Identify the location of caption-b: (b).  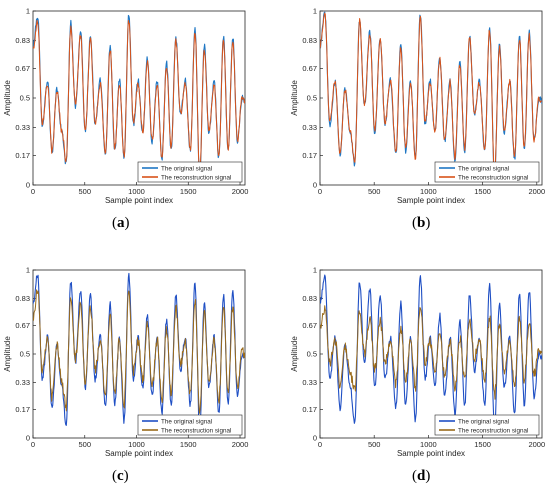
(421, 223).